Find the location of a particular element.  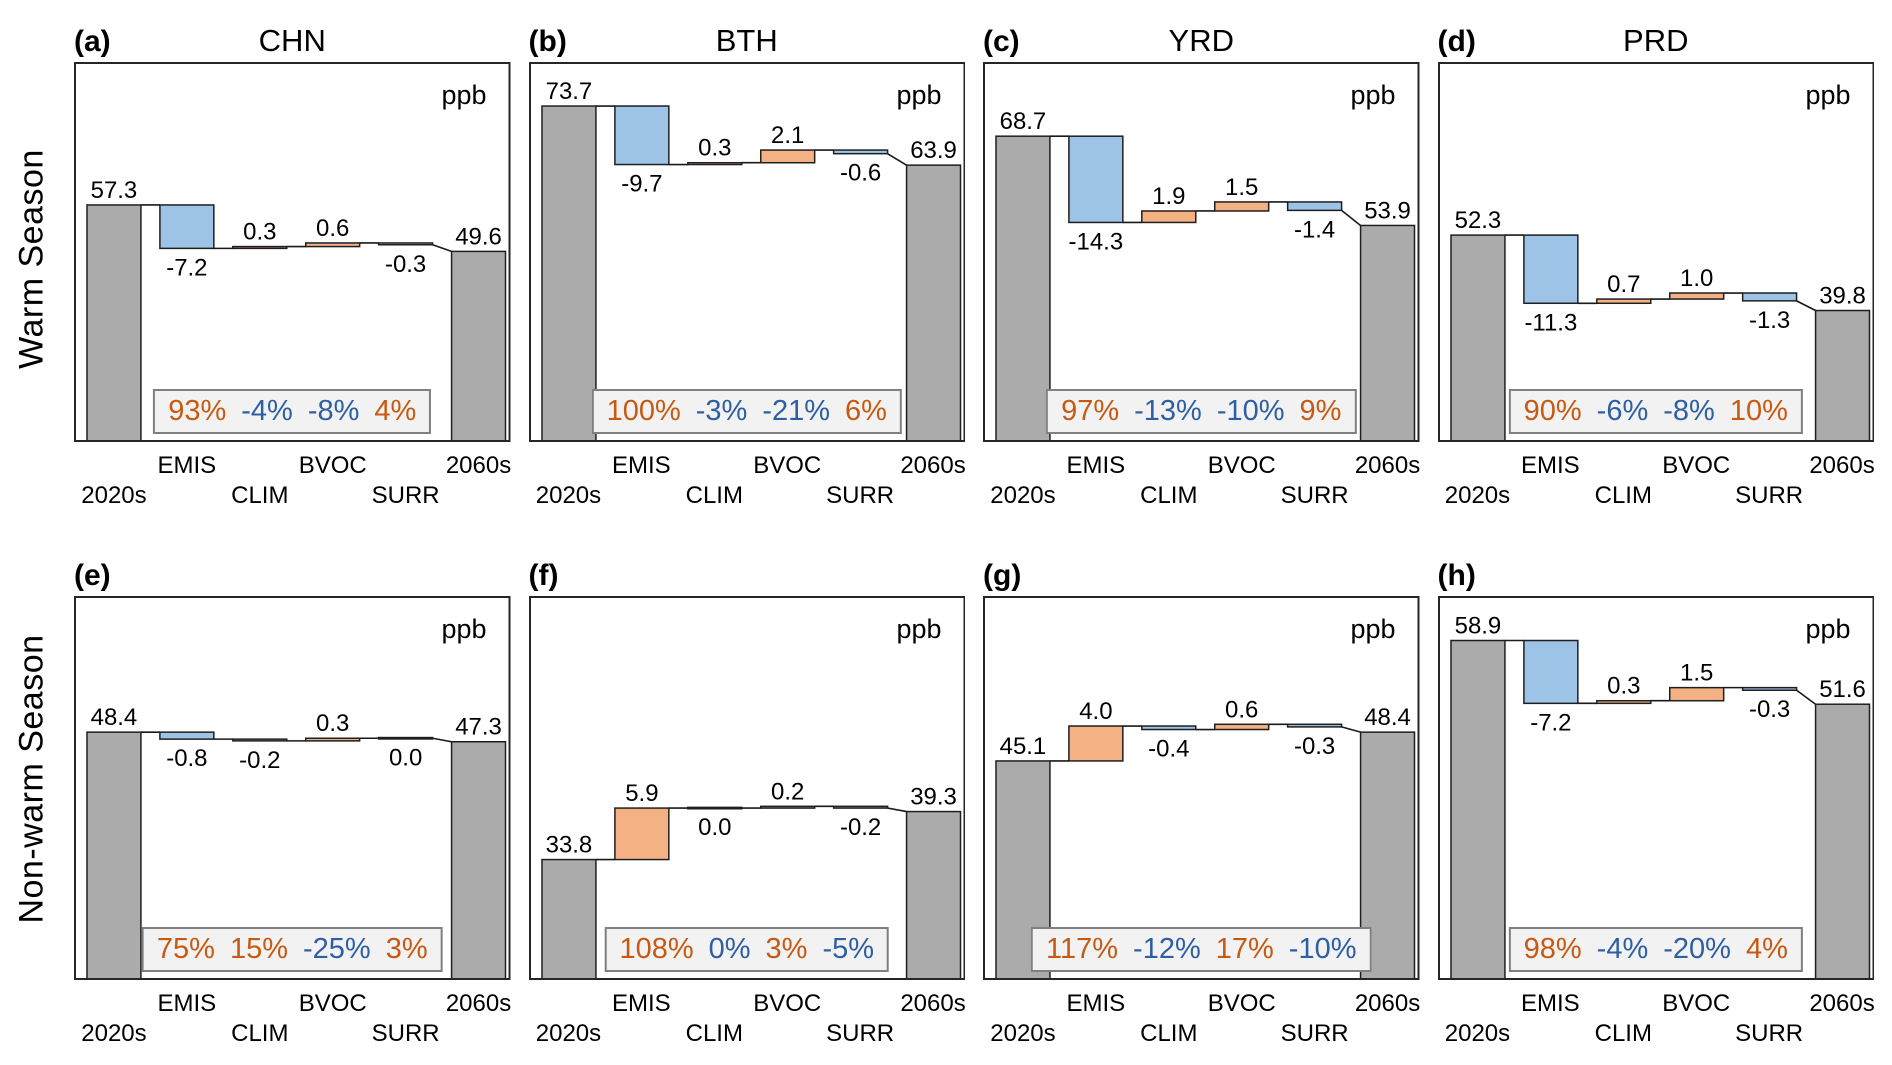

percent-value: 15% is located at coordinates (258, 949).